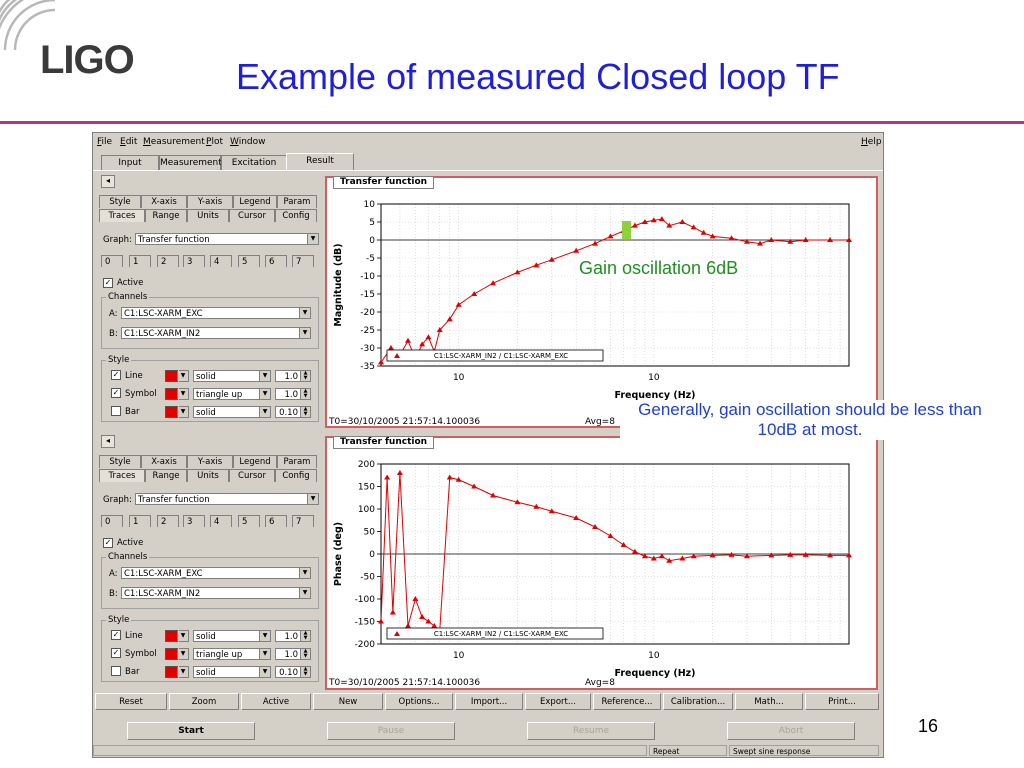 The image size is (1024, 768). What do you see at coordinates (191, 731) in the screenshot?
I see `start-button: Start` at bounding box center [191, 731].